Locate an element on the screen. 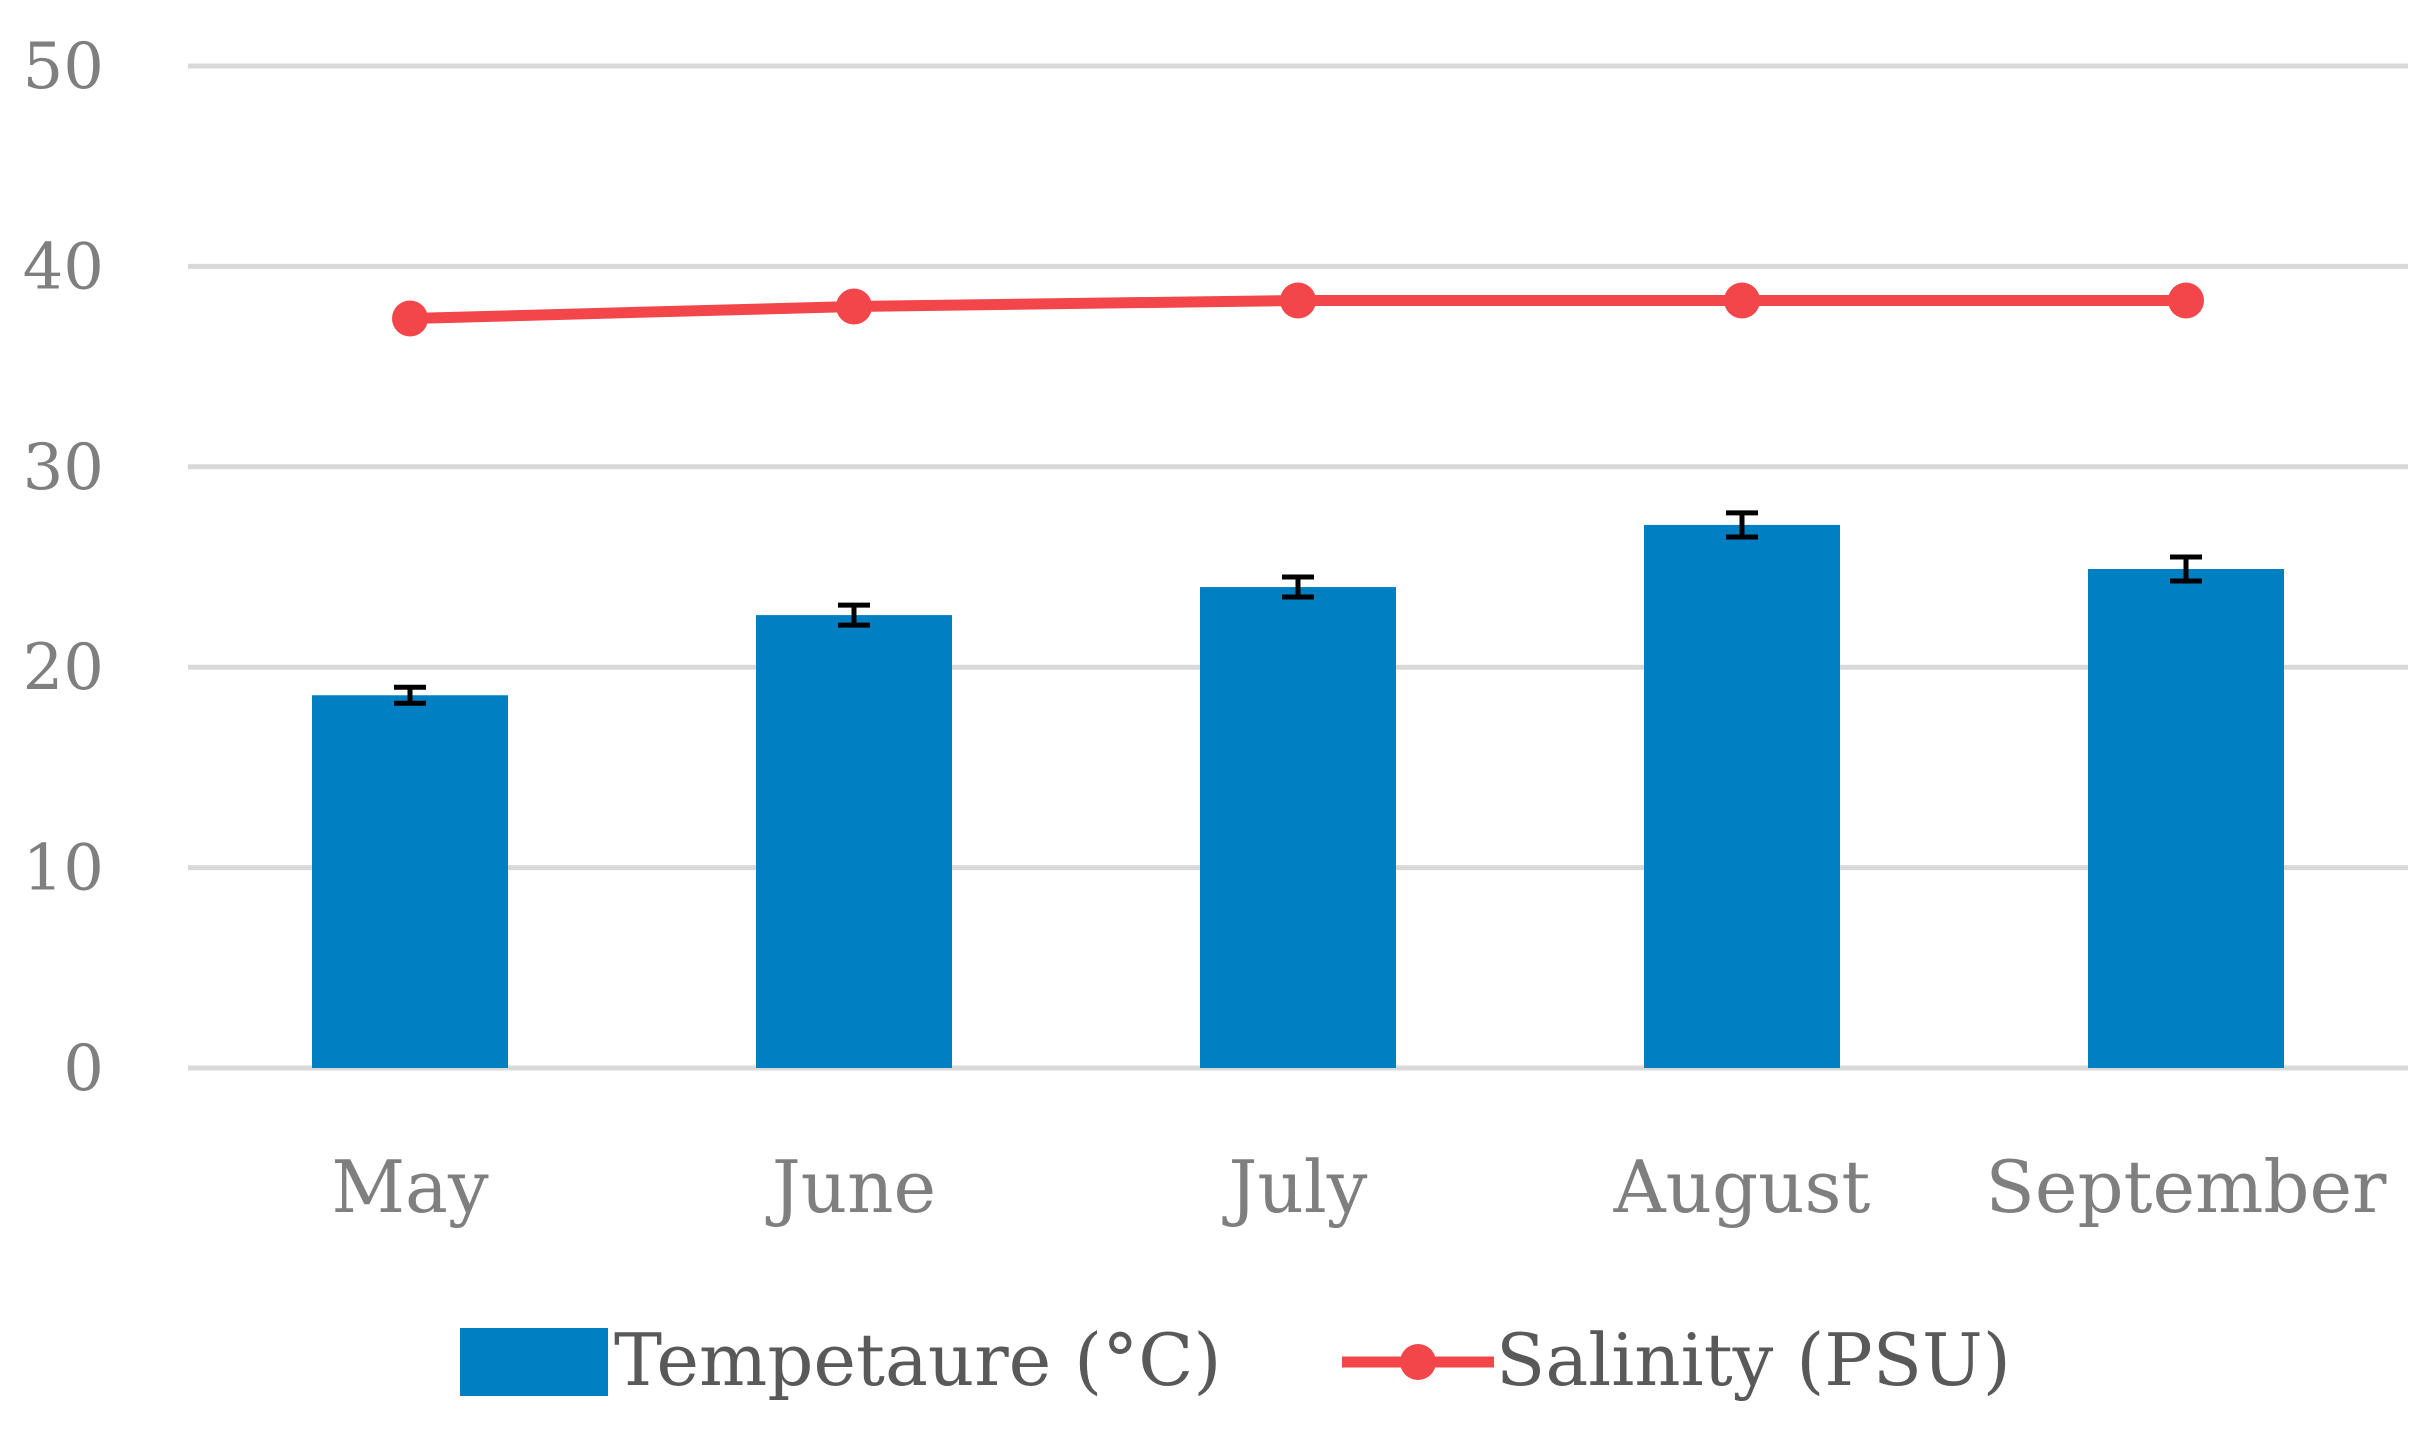  error-bar-may is located at coordinates (410, 695).